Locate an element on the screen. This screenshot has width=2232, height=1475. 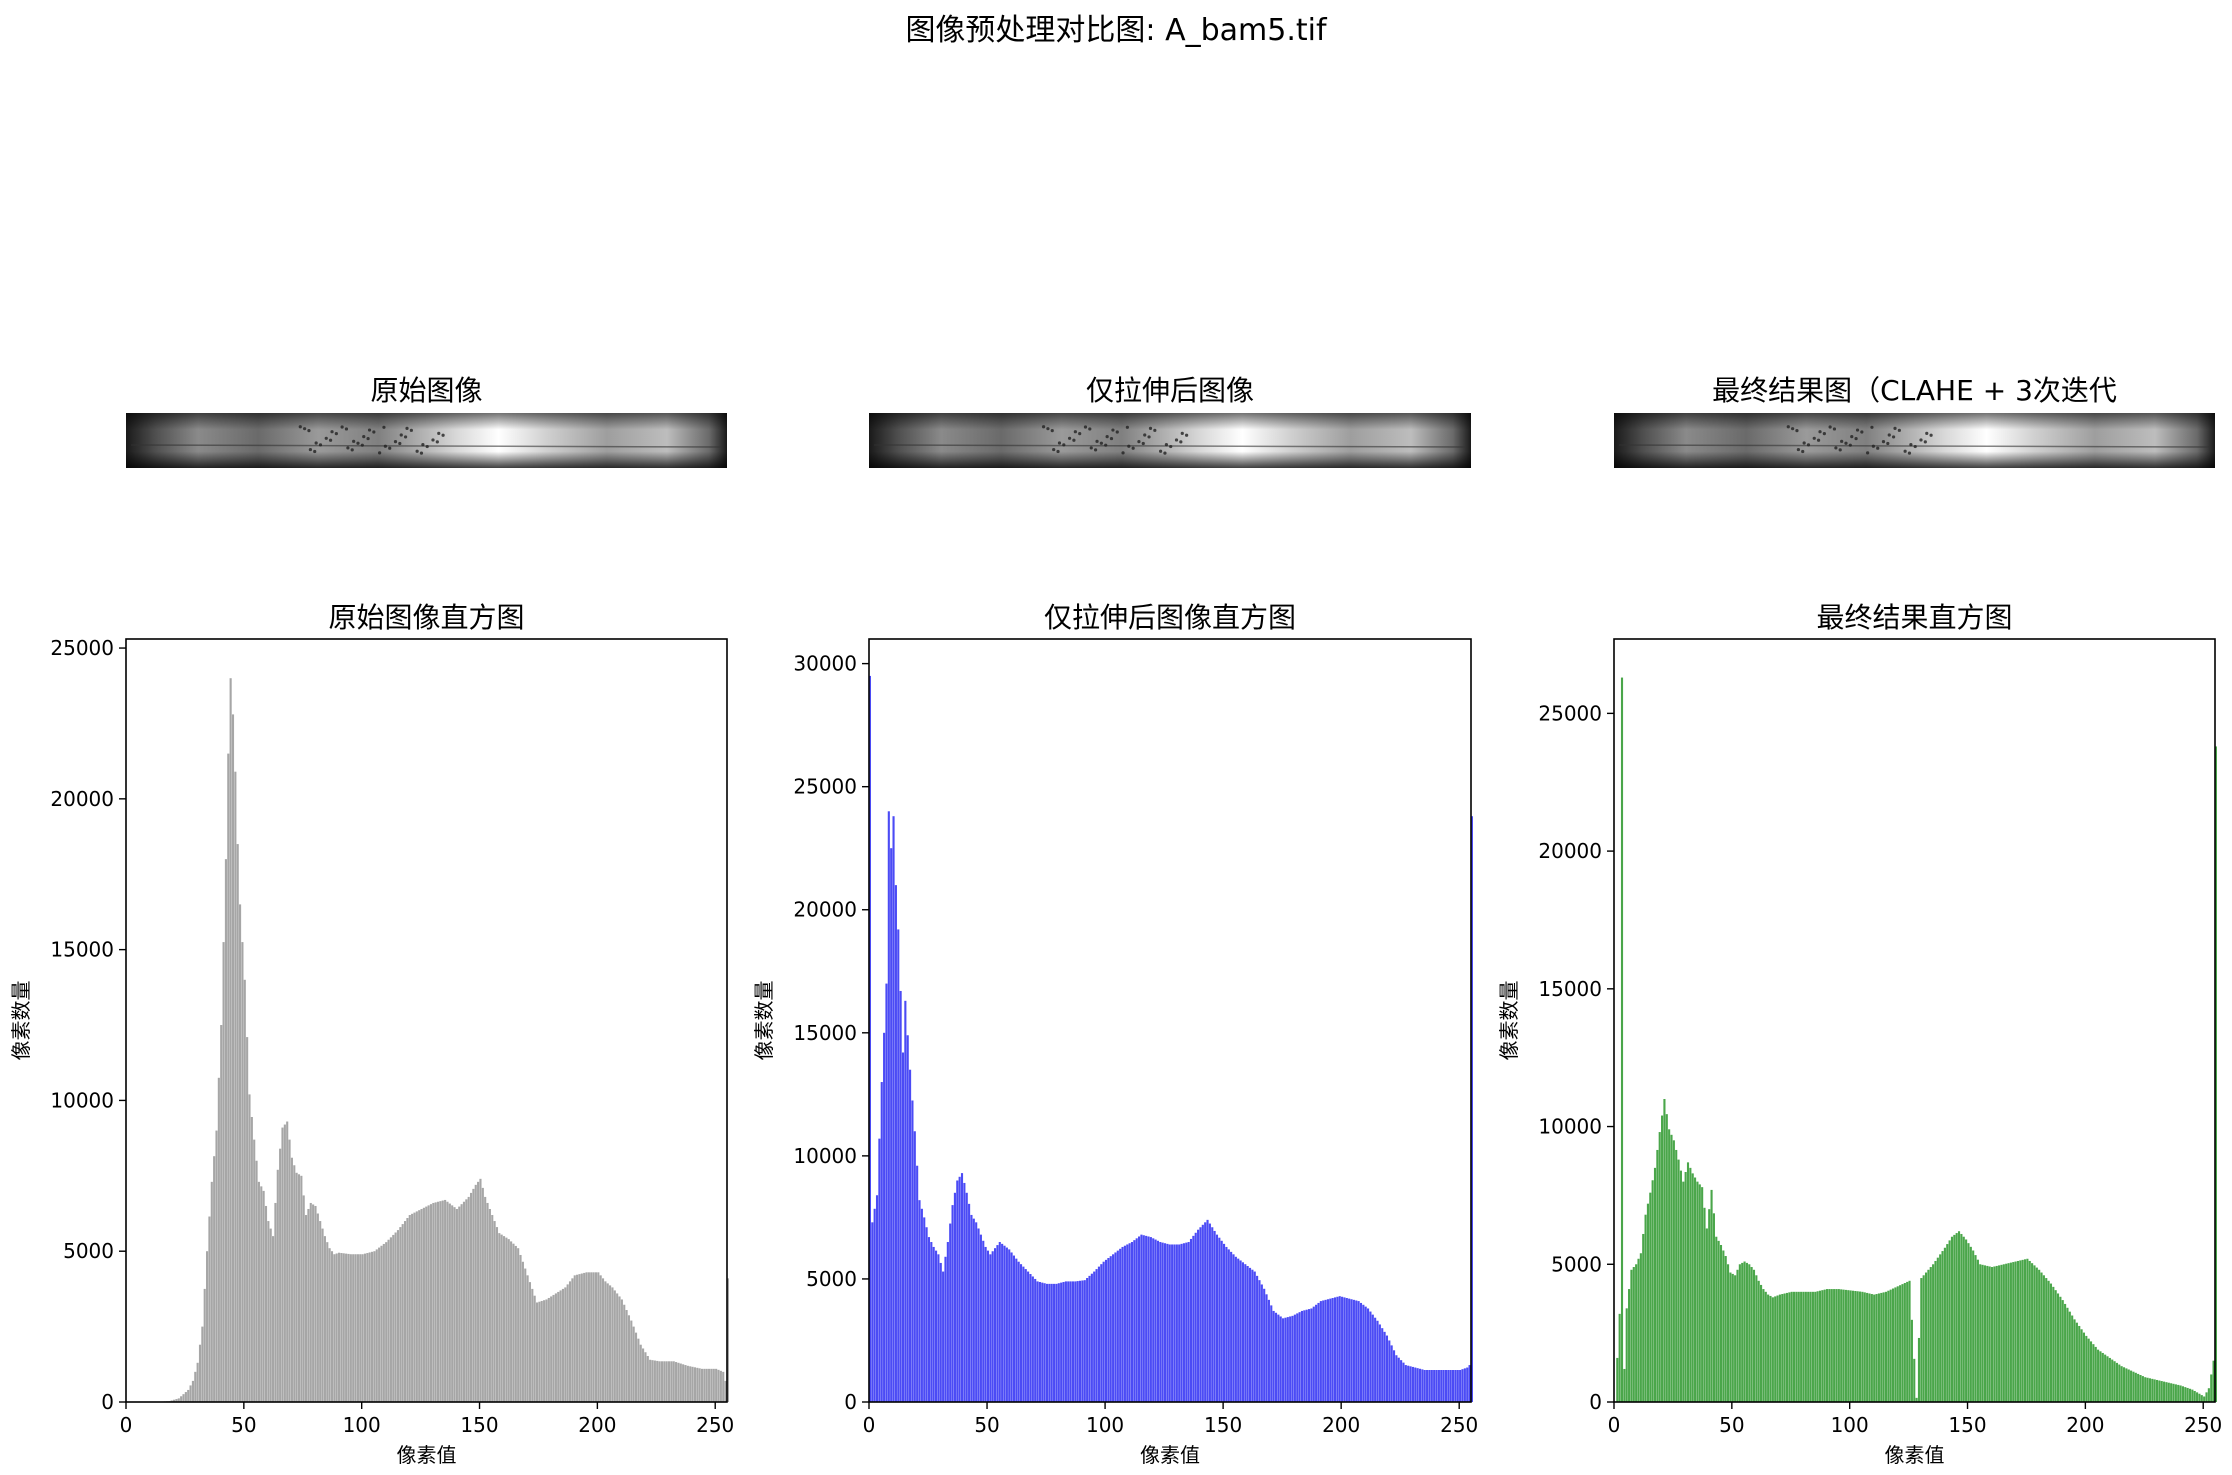
axes-frame is located at coordinates (426, 1020).